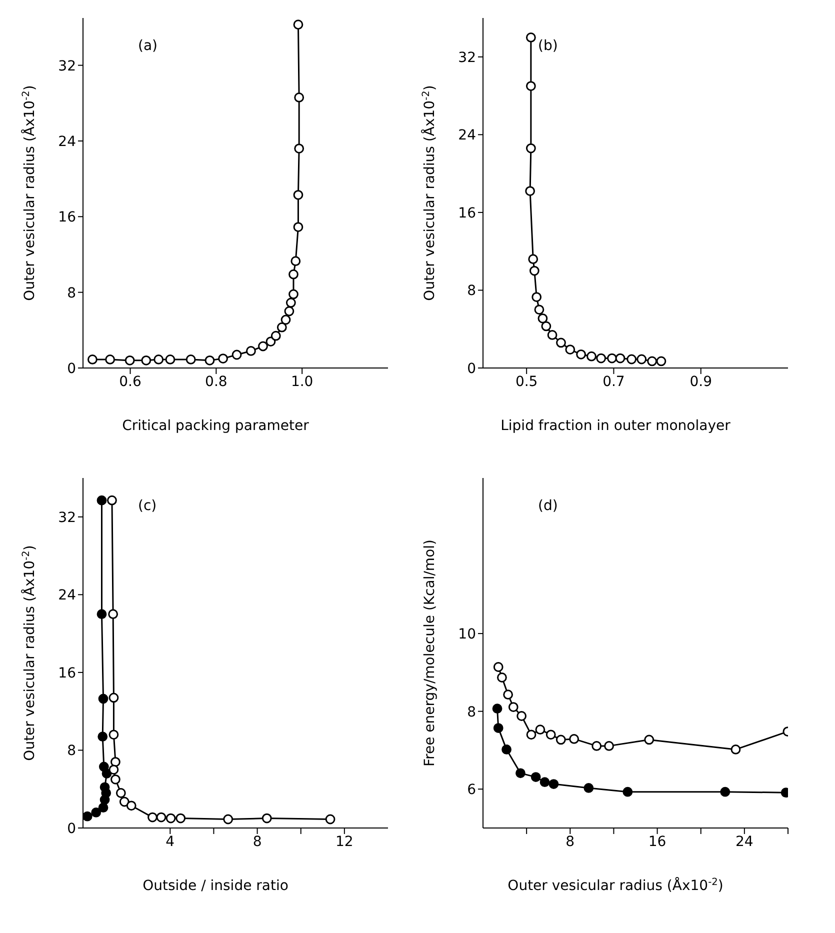 The height and width of the screenshot is (933, 835). I want to click on y-axis-title: Free energy/molecule (Kcal/mol), so click(430, 653).